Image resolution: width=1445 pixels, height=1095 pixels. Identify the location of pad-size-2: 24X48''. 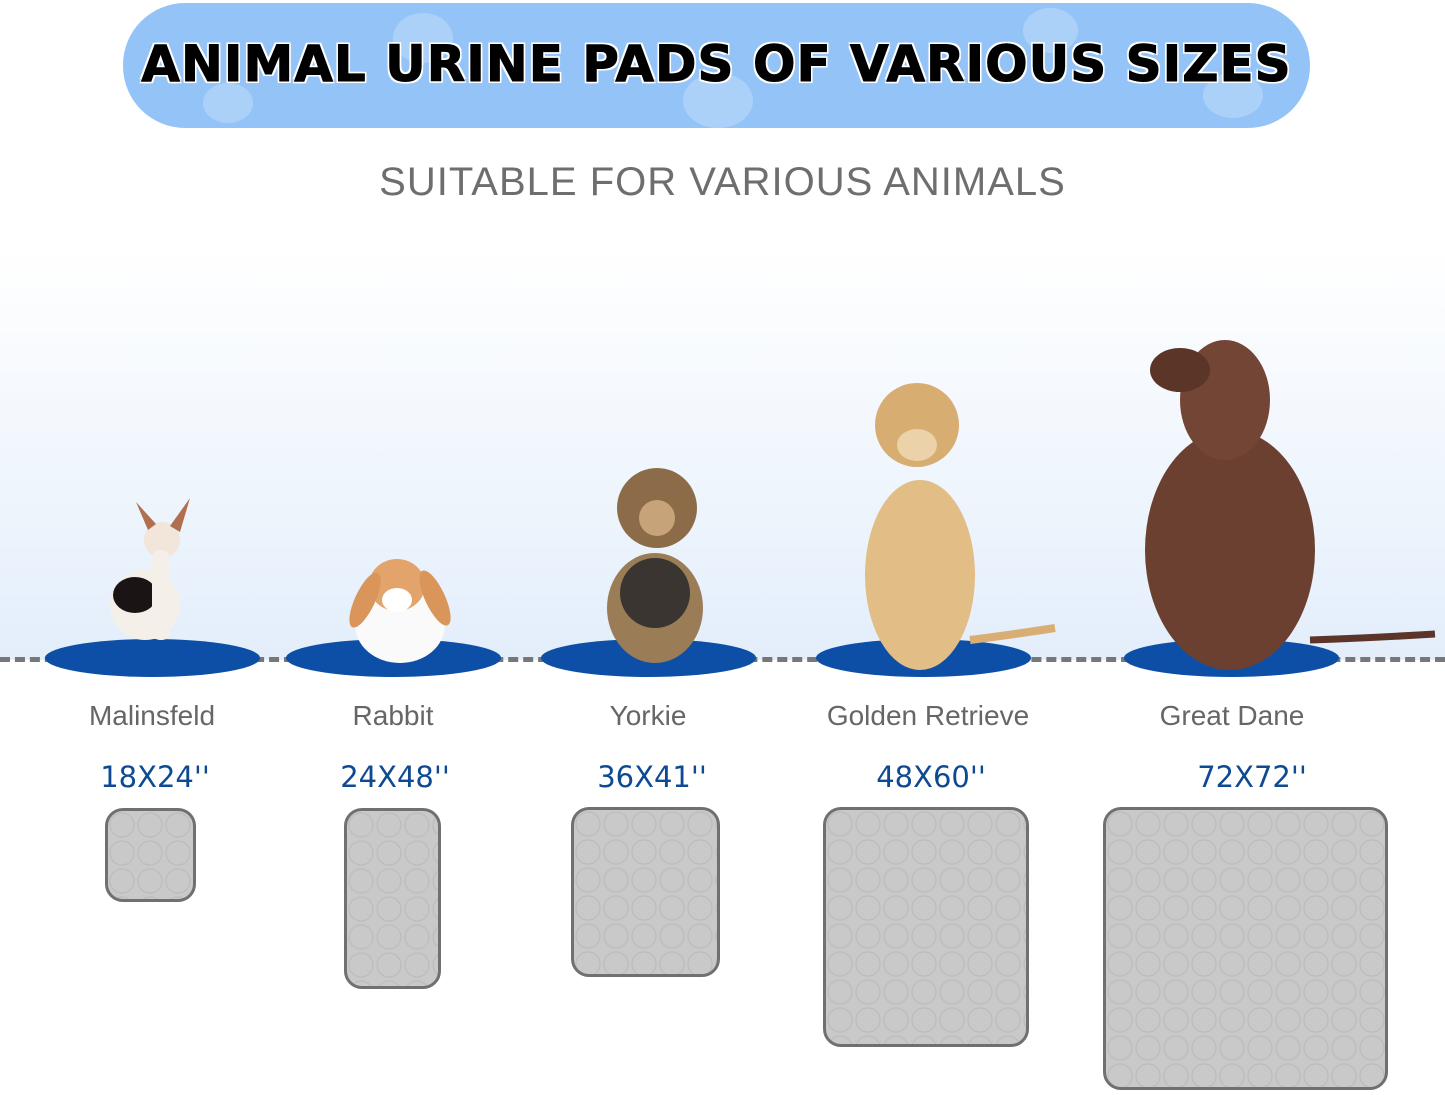
(395, 777).